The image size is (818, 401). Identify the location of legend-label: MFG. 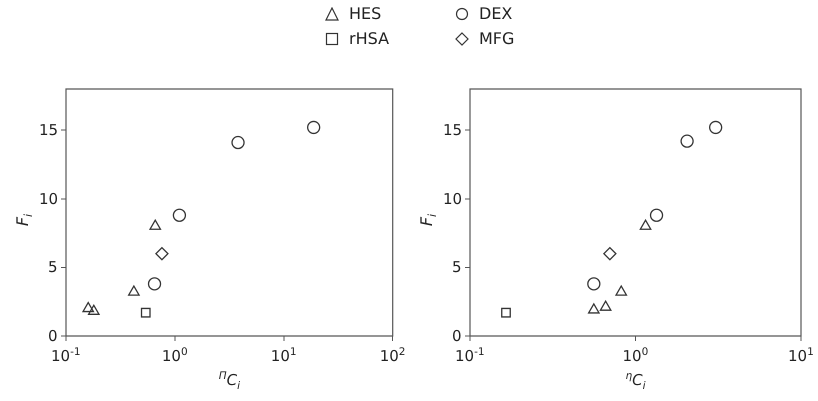
(496, 38).